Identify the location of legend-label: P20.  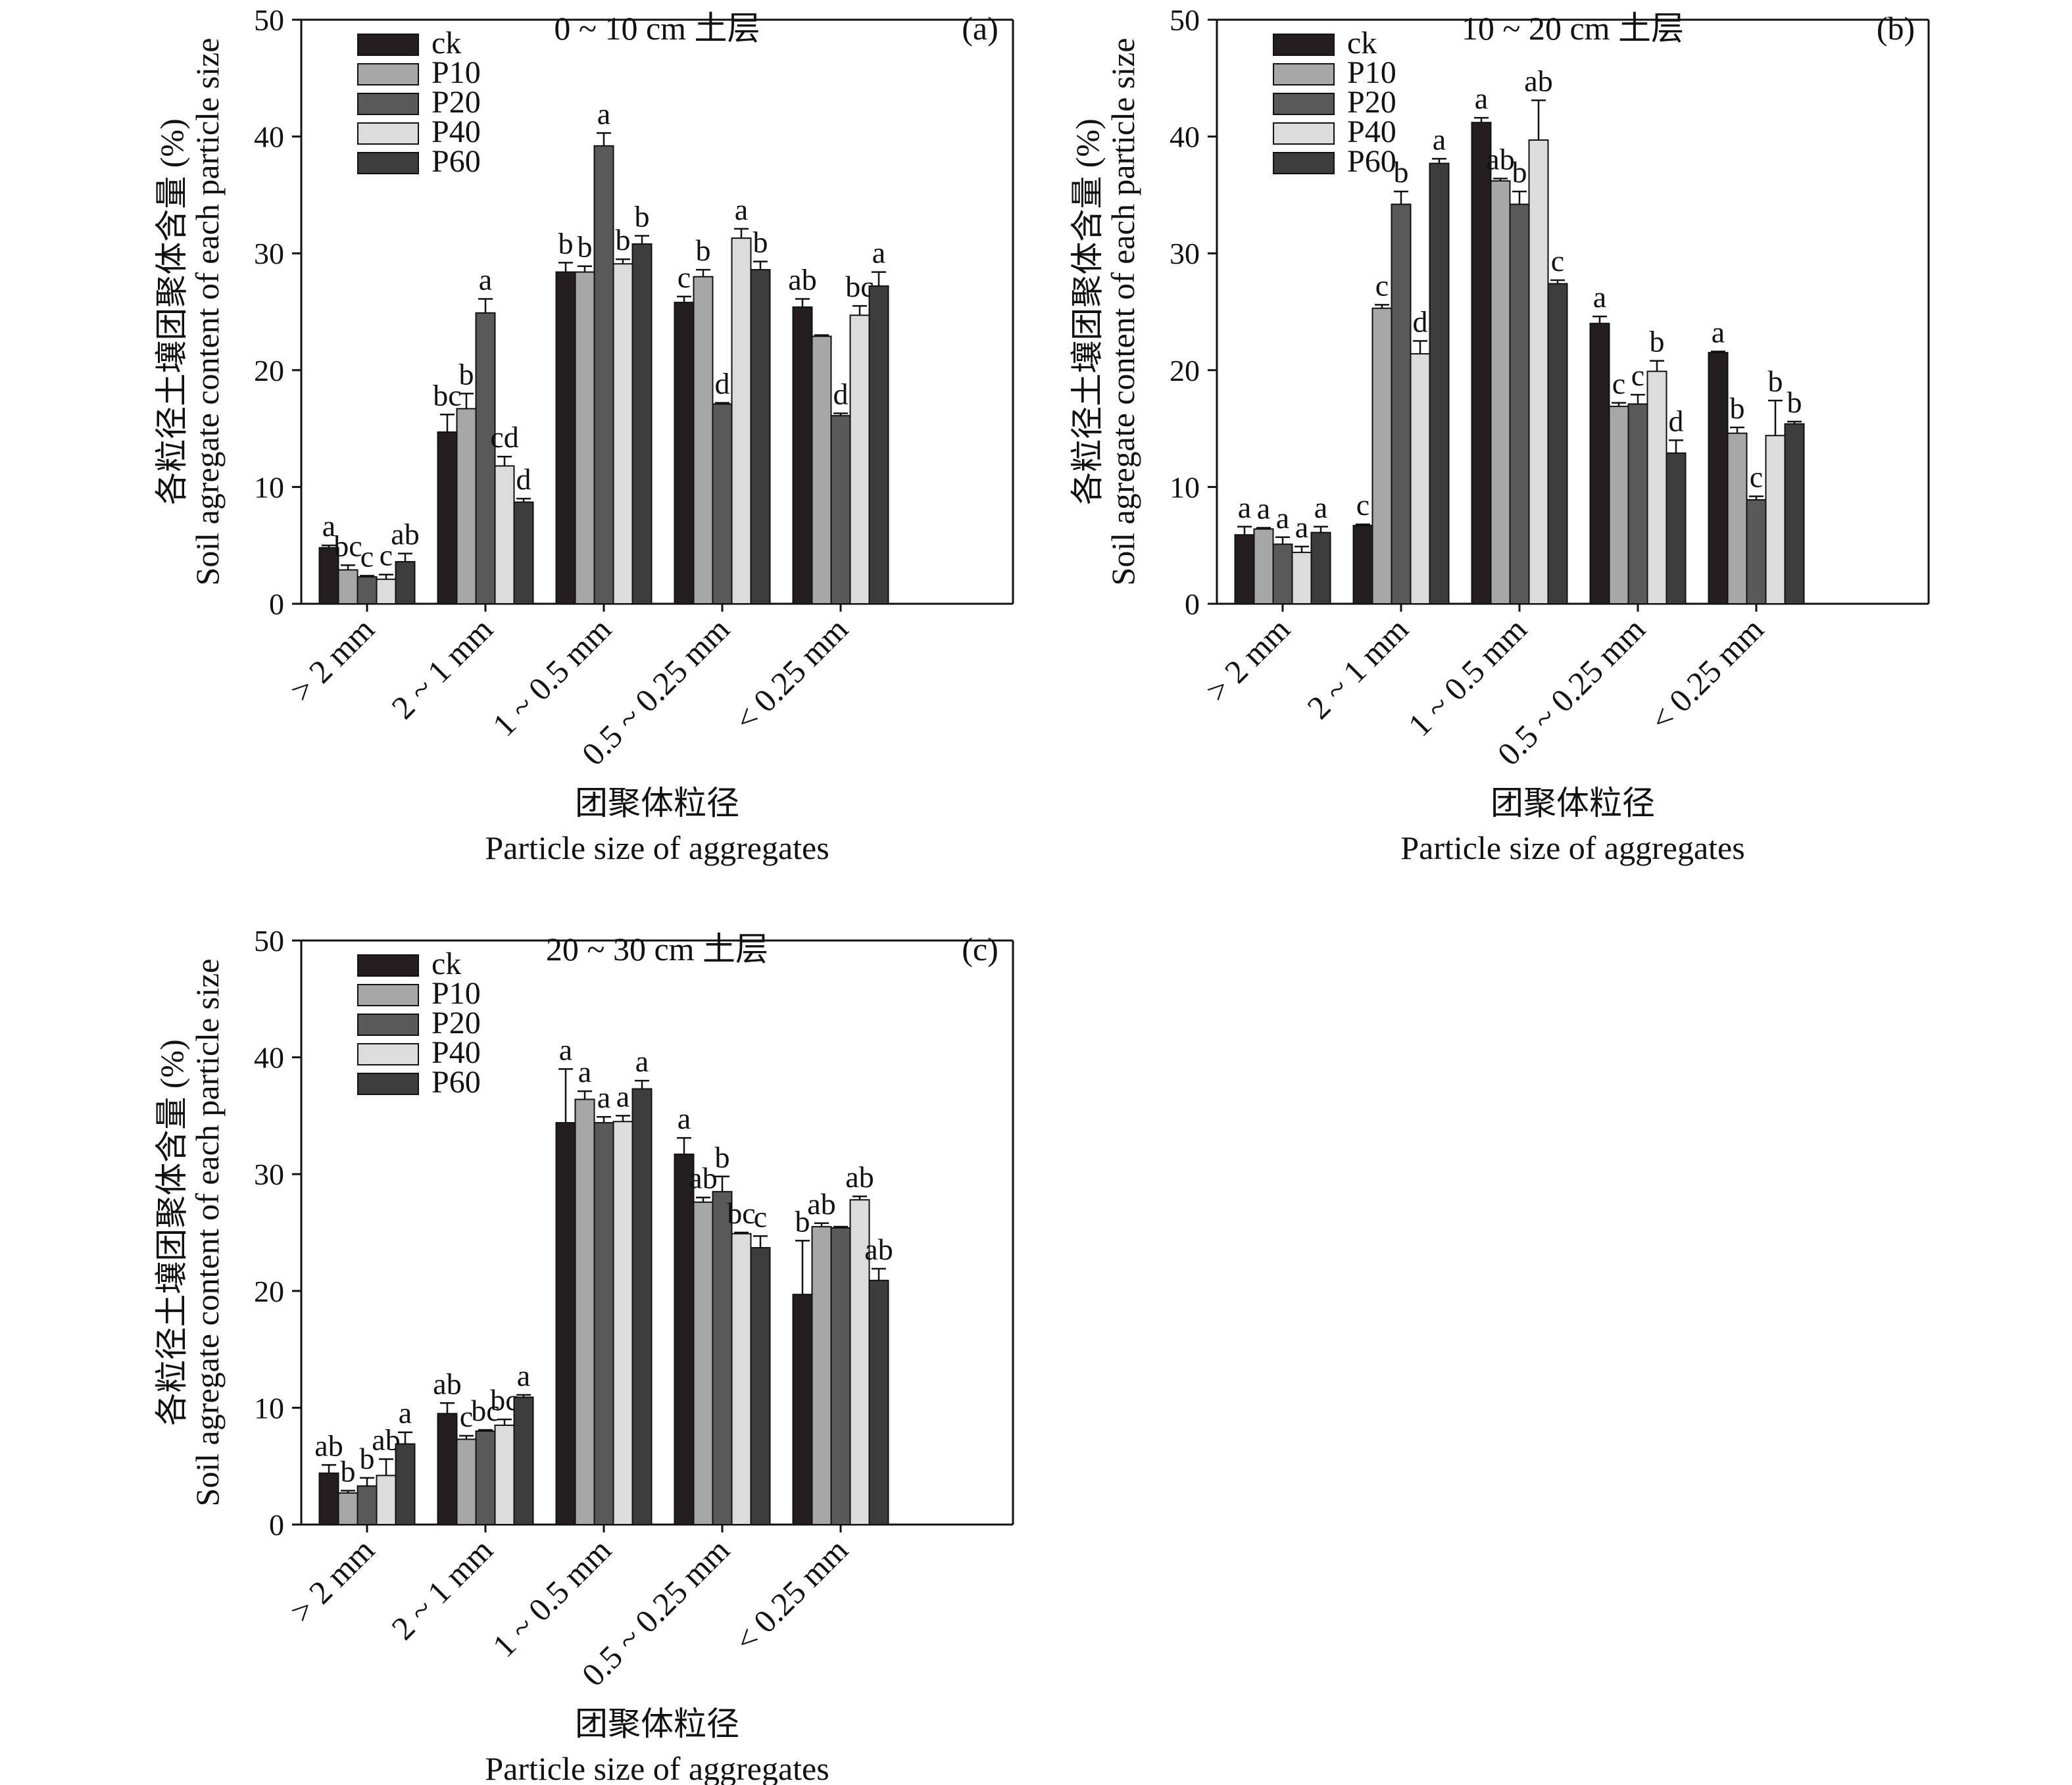
(1371, 102).